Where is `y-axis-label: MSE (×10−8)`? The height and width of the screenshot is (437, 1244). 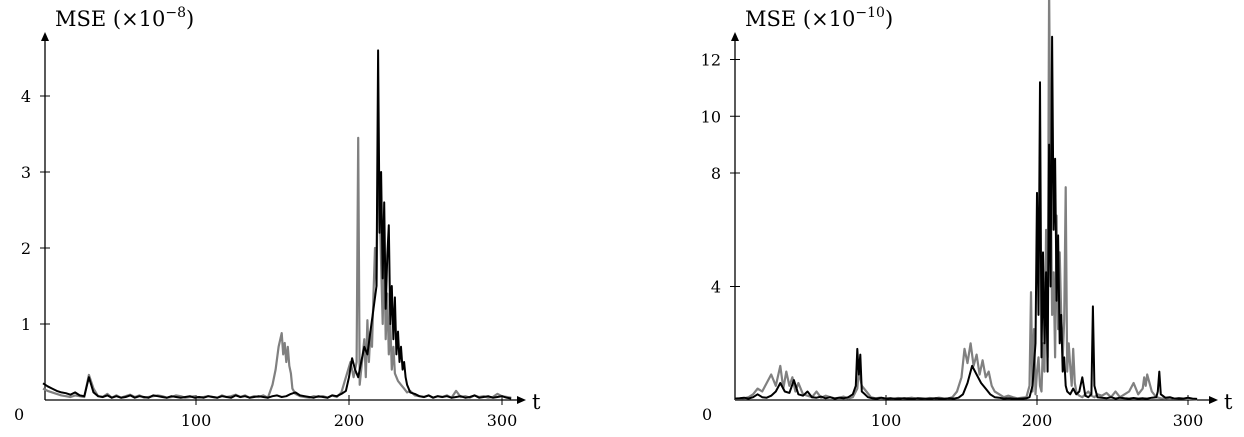
y-axis-label: MSE (×10−8) is located at coordinates (124, 18).